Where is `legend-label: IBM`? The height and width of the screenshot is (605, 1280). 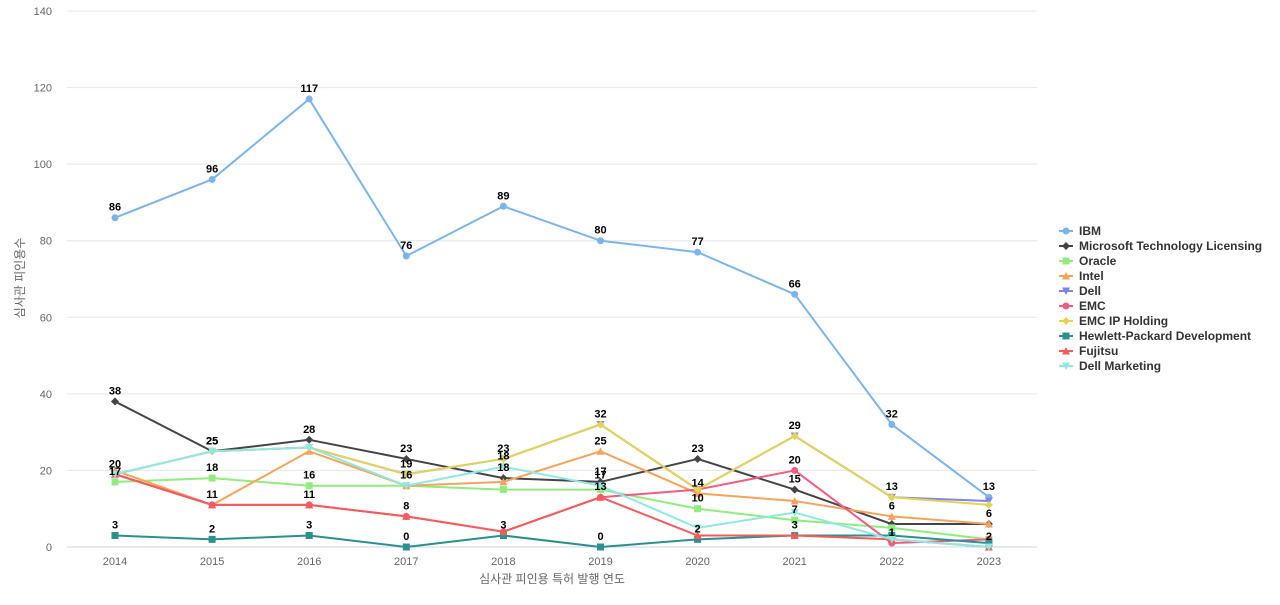
legend-label: IBM is located at coordinates (1090, 231).